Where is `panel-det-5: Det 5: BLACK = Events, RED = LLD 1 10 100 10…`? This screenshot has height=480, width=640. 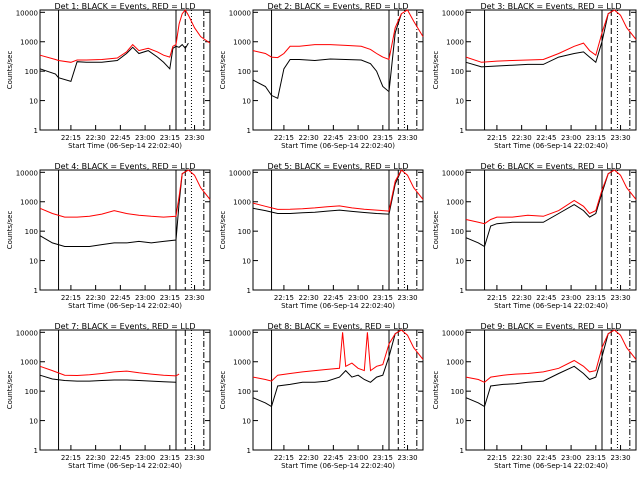
panel-det-5: Det 5: BLACK = Events, RED = LLD 1 10 100 10… is located at coordinates (321, 236).